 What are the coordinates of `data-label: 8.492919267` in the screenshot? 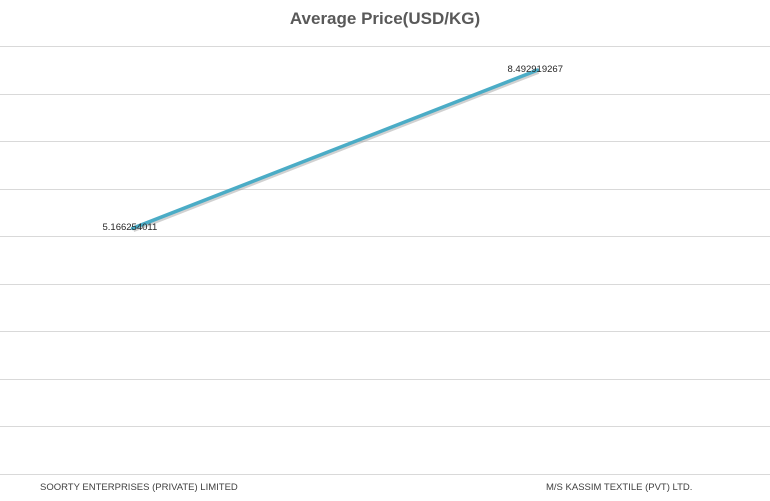 It's located at (535, 70).